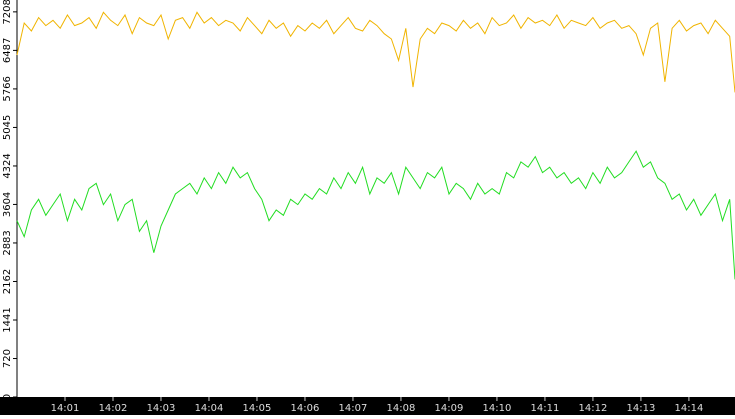 This screenshot has width=735, height=419. I want to click on y-tick-label: 2883, so click(7, 242).